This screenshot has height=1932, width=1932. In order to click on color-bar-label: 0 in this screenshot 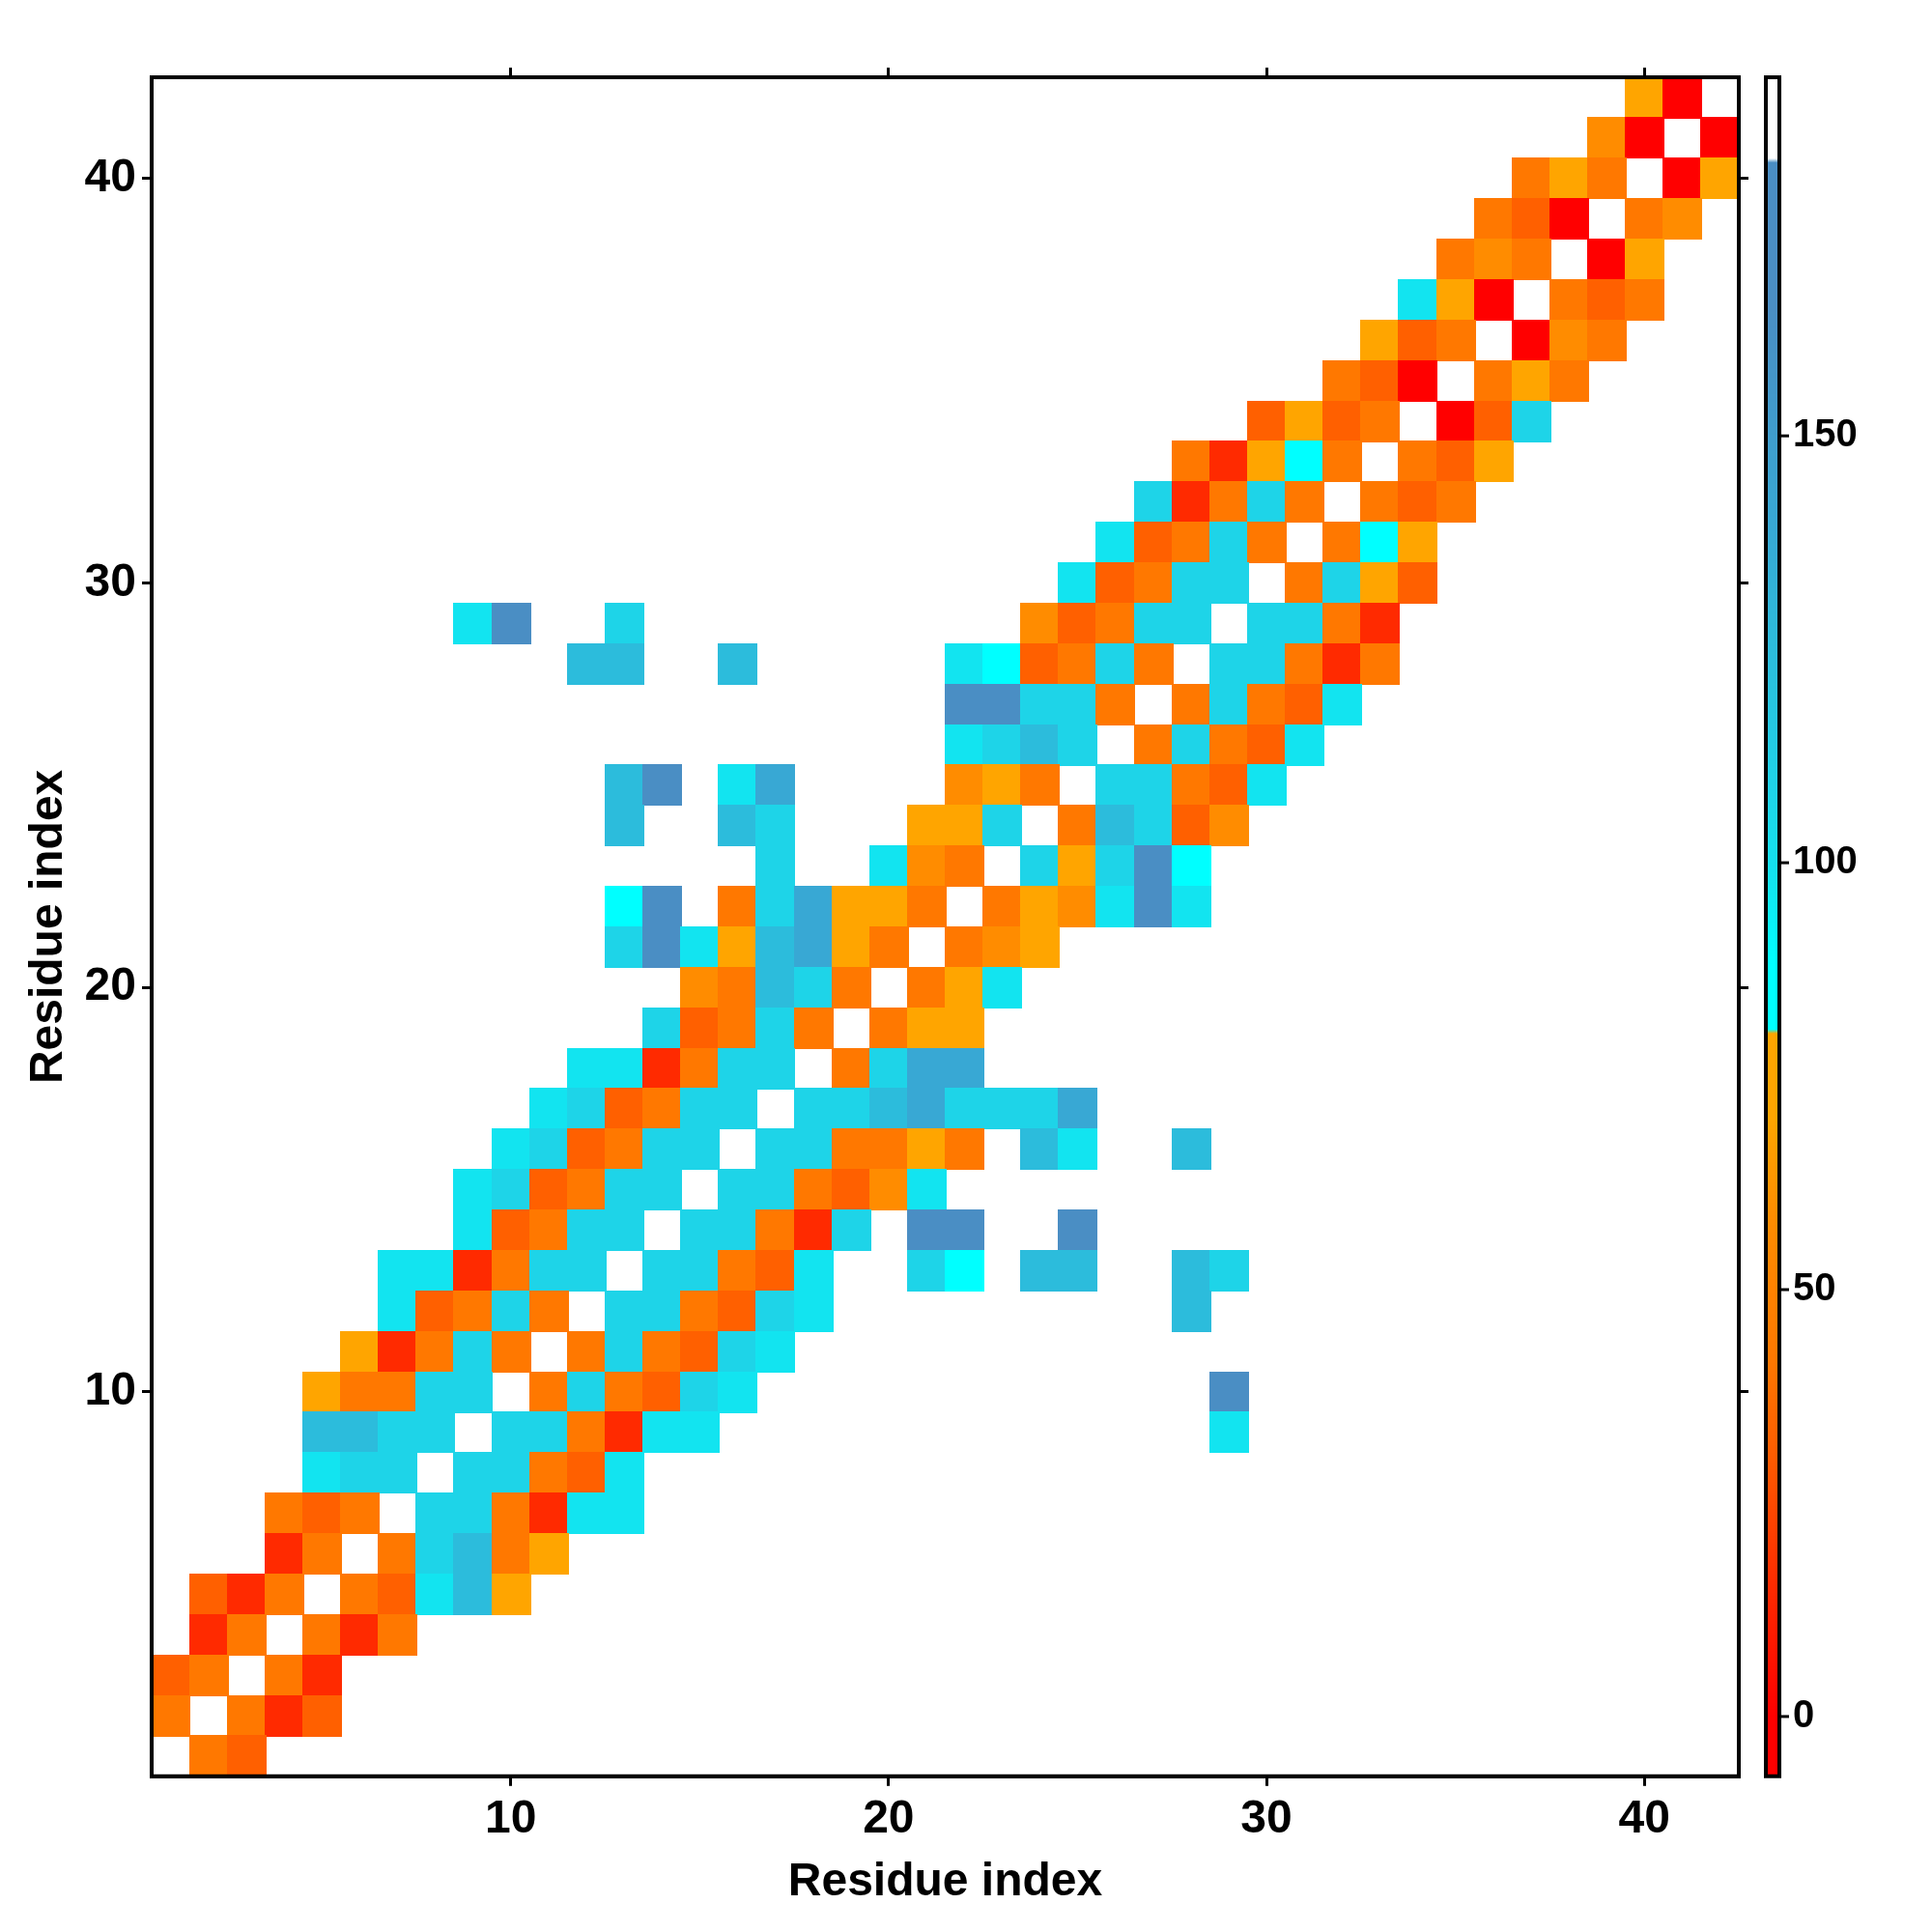, I will do `click(1804, 1713)`.